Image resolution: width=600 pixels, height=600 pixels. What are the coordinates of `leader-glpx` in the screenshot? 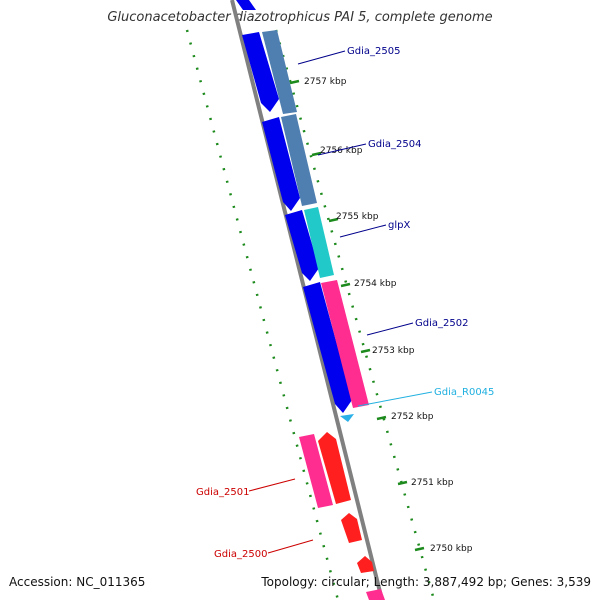 It's located at (363, 231).